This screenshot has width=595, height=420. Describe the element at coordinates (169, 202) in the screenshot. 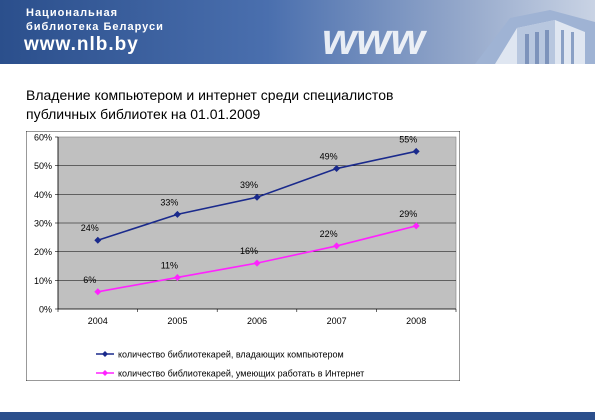

I see `data-label: 33%` at that location.